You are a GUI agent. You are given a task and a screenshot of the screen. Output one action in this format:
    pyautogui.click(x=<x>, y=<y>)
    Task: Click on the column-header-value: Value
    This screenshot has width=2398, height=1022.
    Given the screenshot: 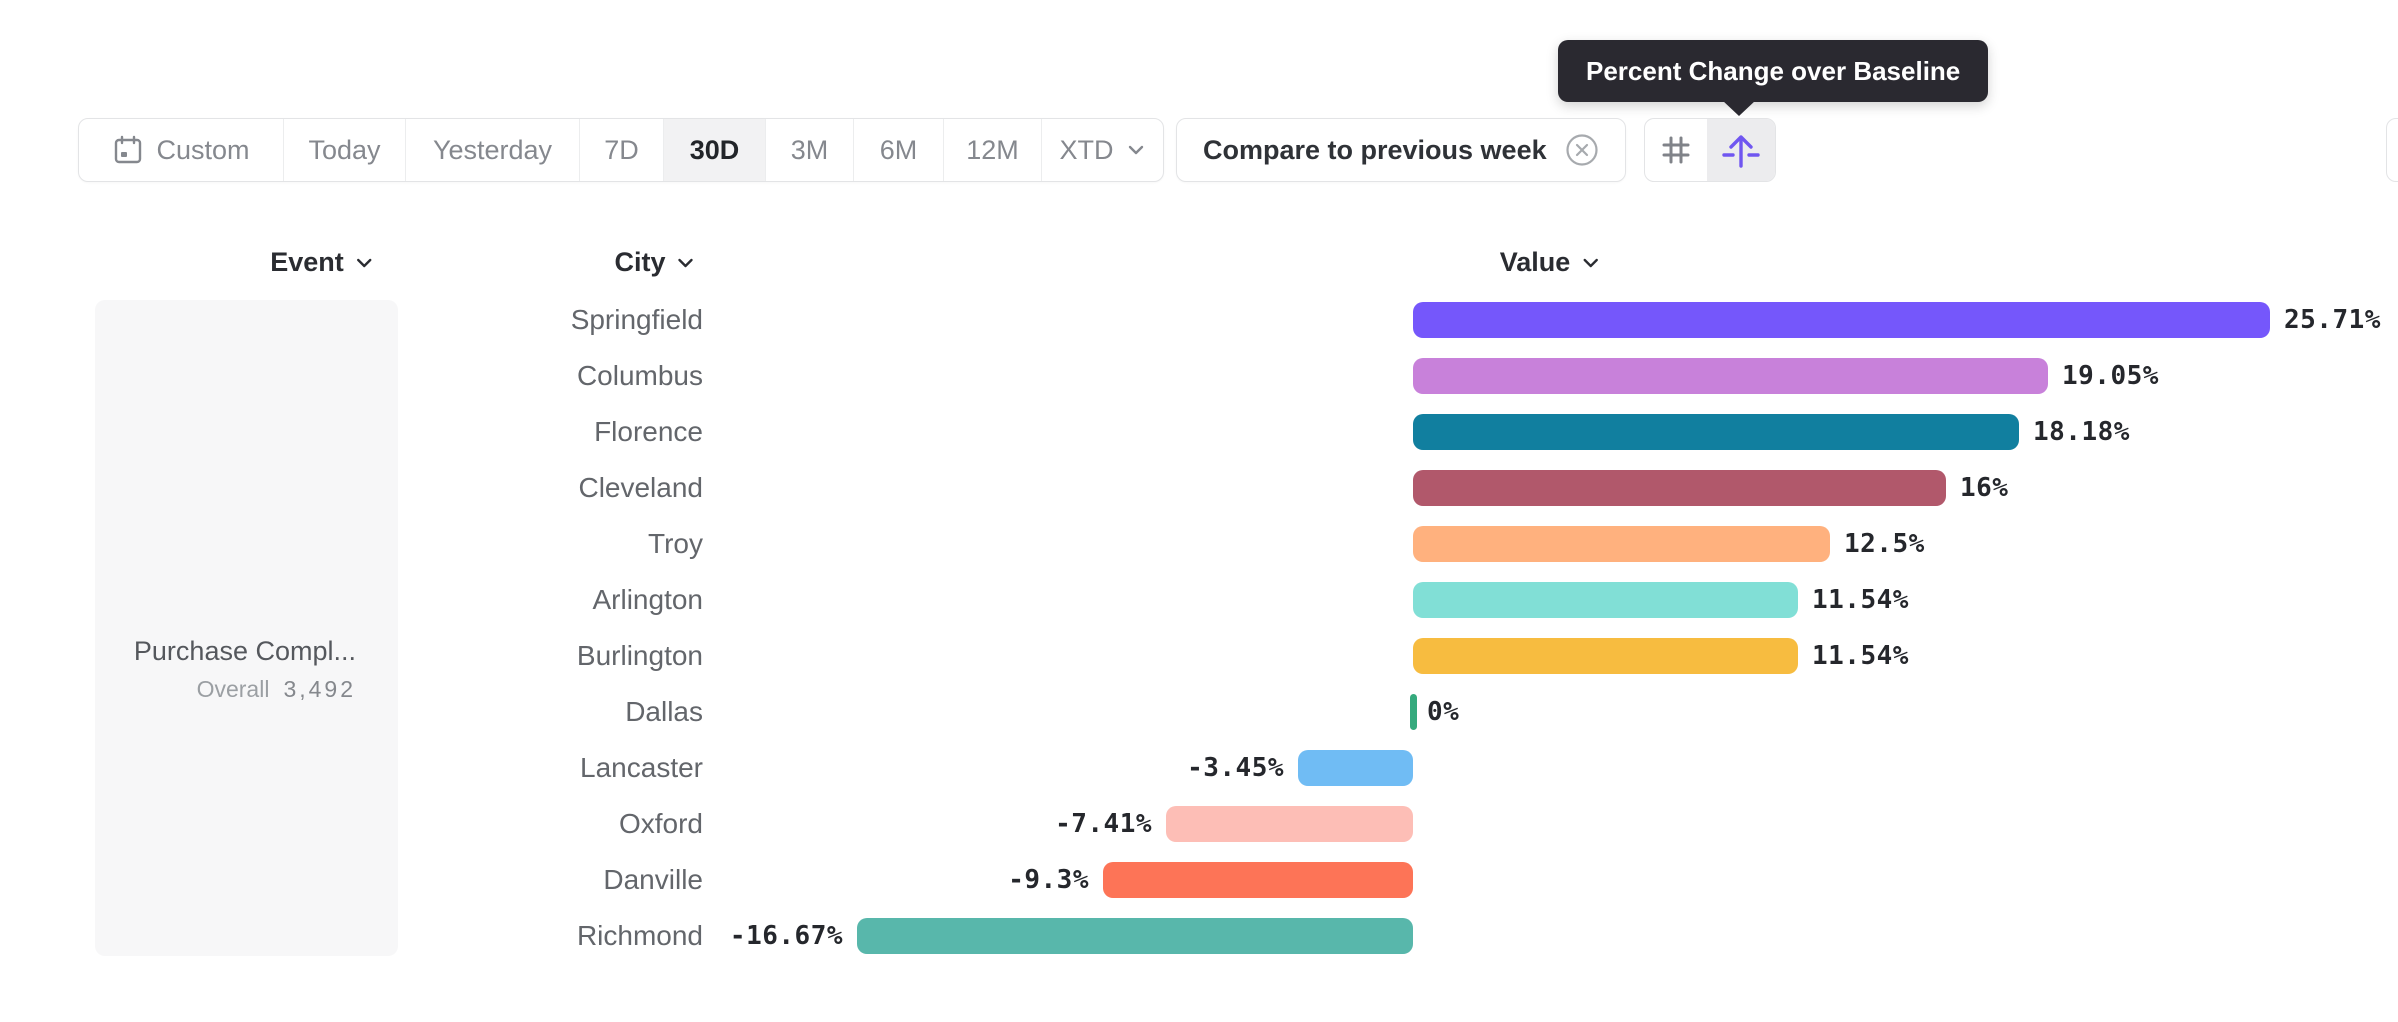 What is the action you would take?
    pyautogui.click(x=1550, y=262)
    